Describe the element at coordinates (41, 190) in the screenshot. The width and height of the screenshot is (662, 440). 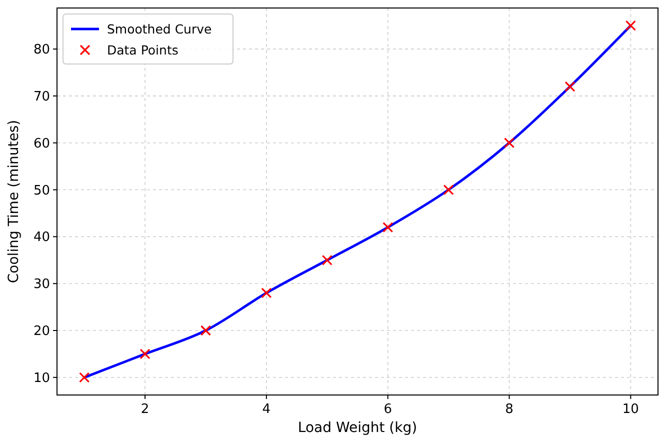
I see `y-tick-label: 50` at that location.